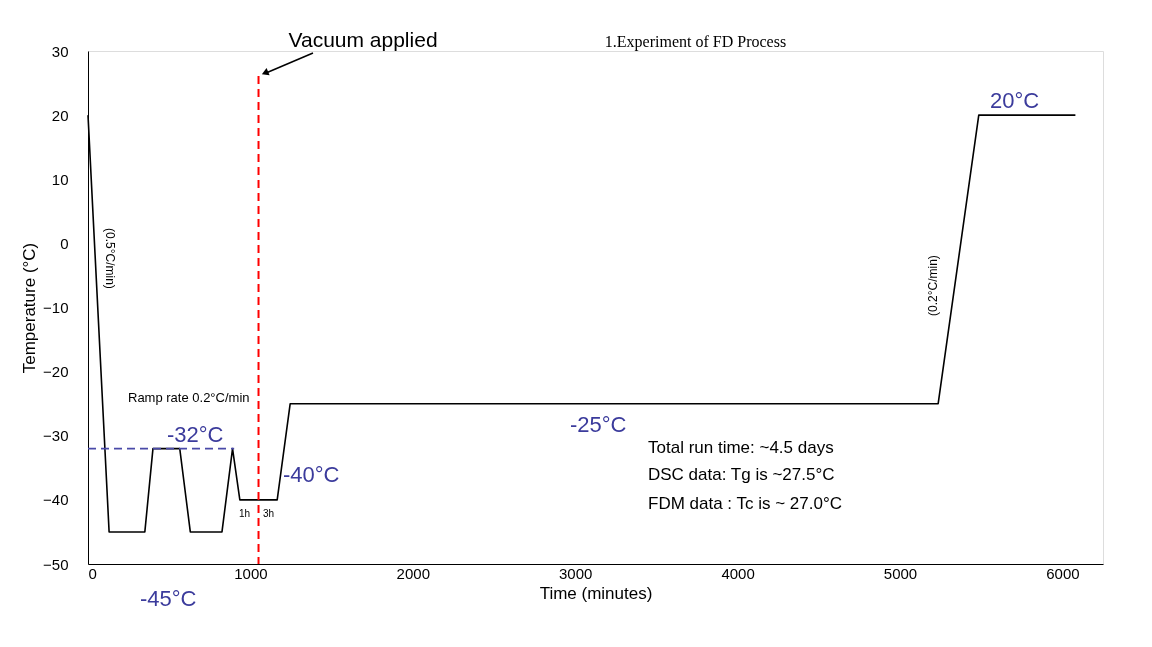  What do you see at coordinates (60, 179) in the screenshot?
I see `y-tick-label: 10` at bounding box center [60, 179].